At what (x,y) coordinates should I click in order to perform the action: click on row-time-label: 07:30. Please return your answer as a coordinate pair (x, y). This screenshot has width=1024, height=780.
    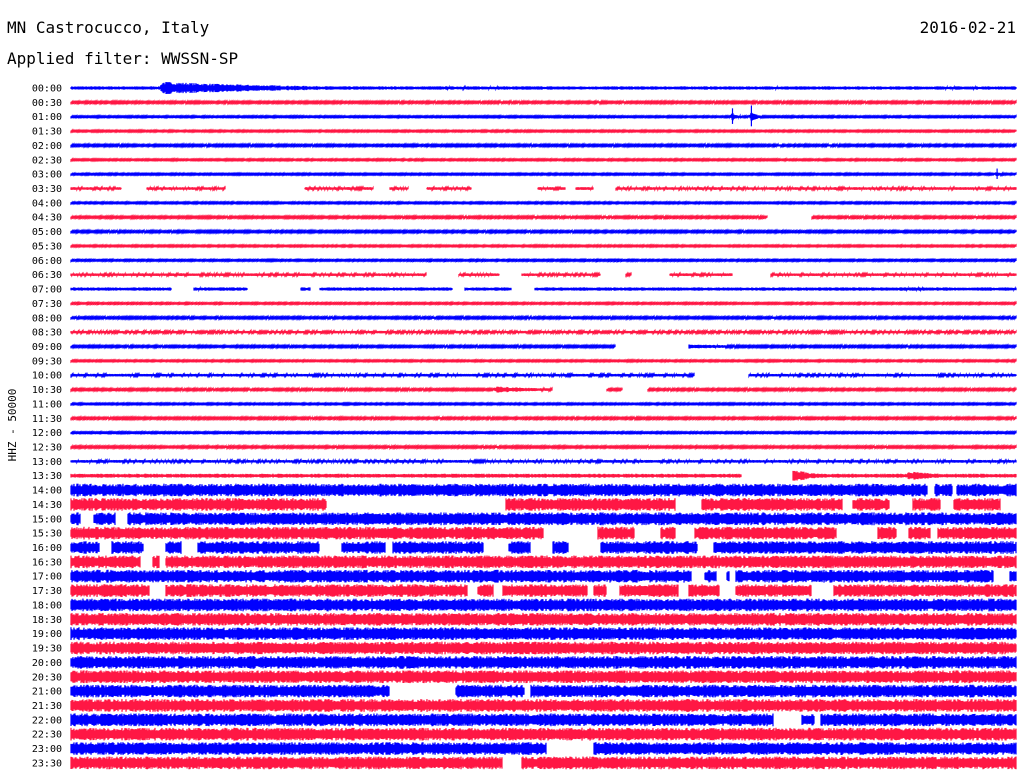
    Looking at the image, I should click on (47, 304).